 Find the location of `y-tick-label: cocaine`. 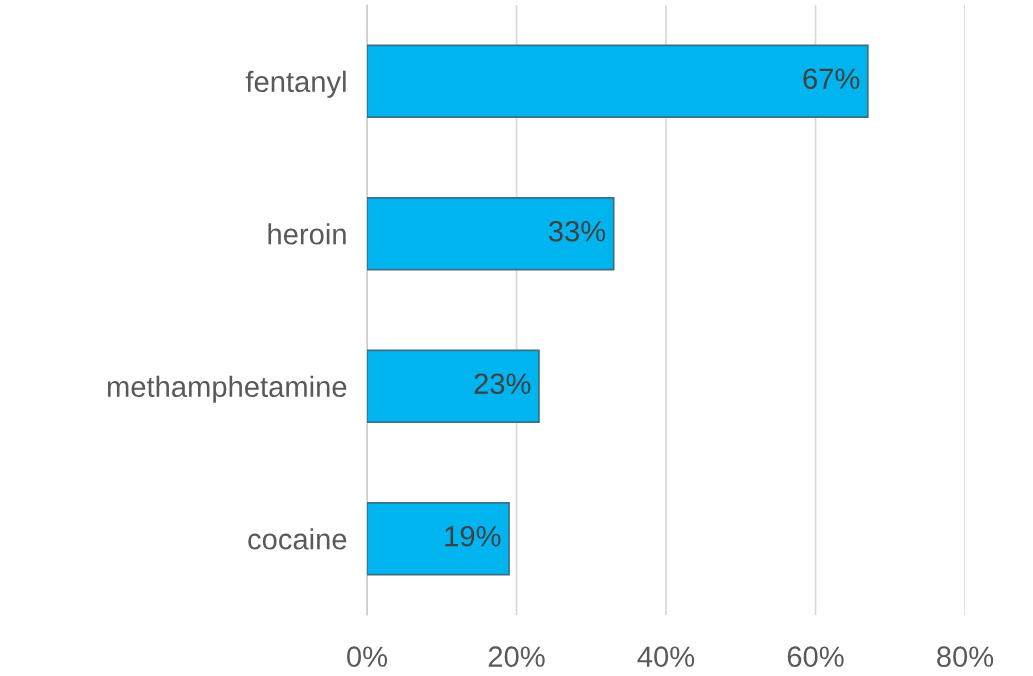

y-tick-label: cocaine is located at coordinates (297, 539).